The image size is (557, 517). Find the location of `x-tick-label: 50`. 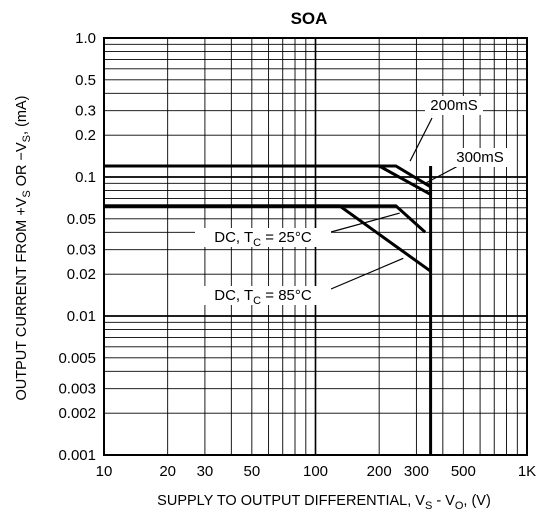

x-tick-label: 50 is located at coordinates (251, 471).